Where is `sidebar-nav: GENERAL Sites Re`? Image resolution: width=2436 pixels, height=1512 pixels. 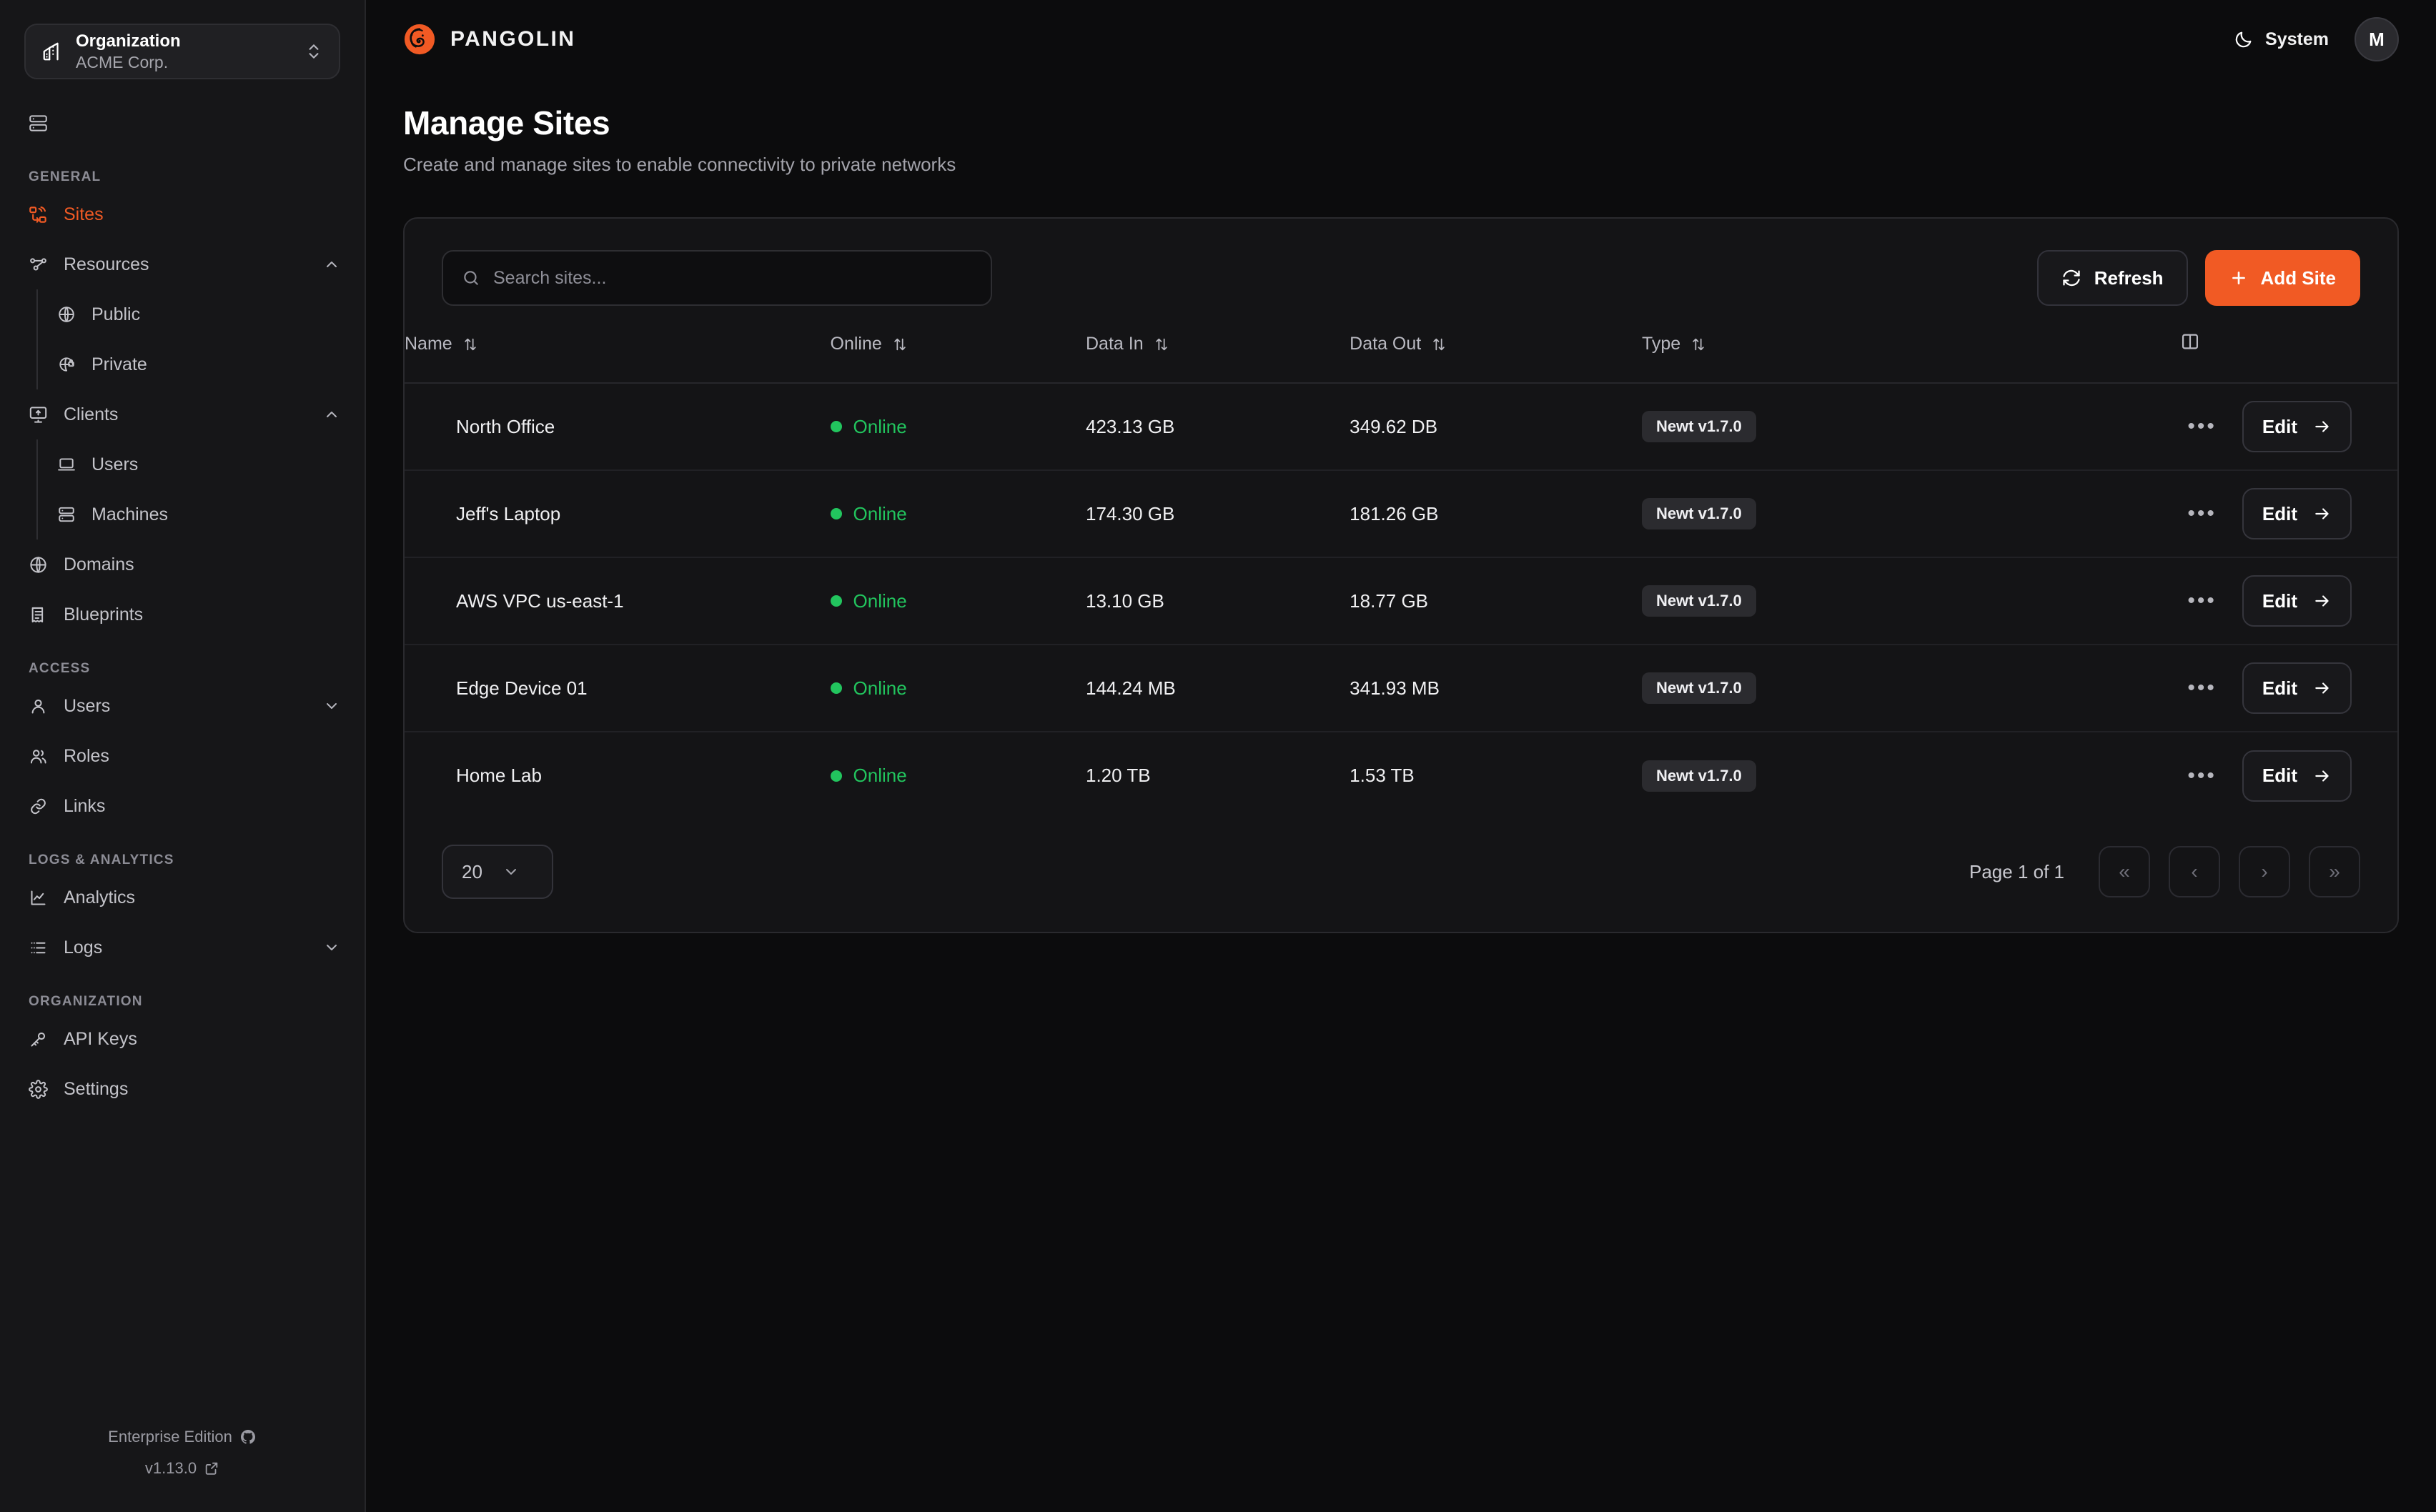 sidebar-nav: GENERAL Sites Re is located at coordinates (182, 606).